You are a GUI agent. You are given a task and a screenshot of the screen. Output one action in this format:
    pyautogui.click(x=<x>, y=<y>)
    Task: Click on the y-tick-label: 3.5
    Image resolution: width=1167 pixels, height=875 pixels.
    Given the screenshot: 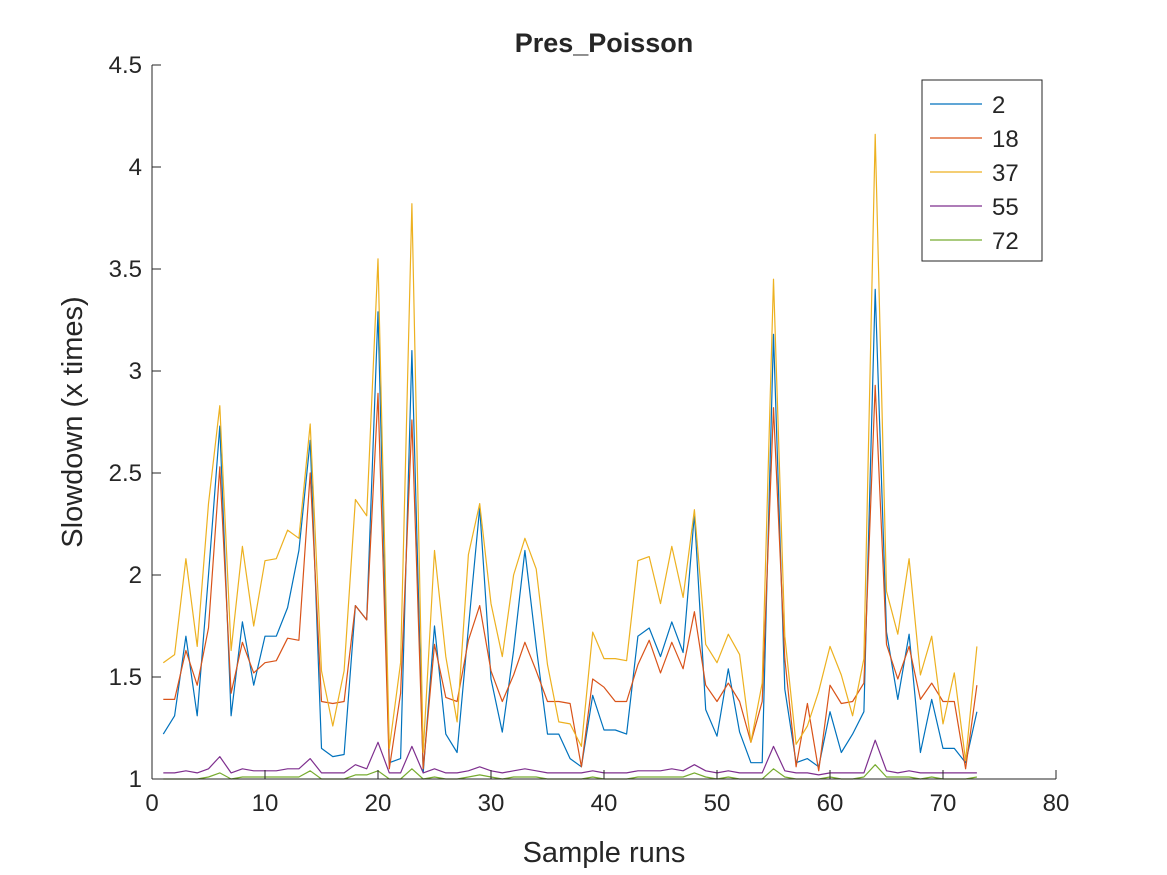 What is the action you would take?
    pyautogui.click(x=125, y=269)
    